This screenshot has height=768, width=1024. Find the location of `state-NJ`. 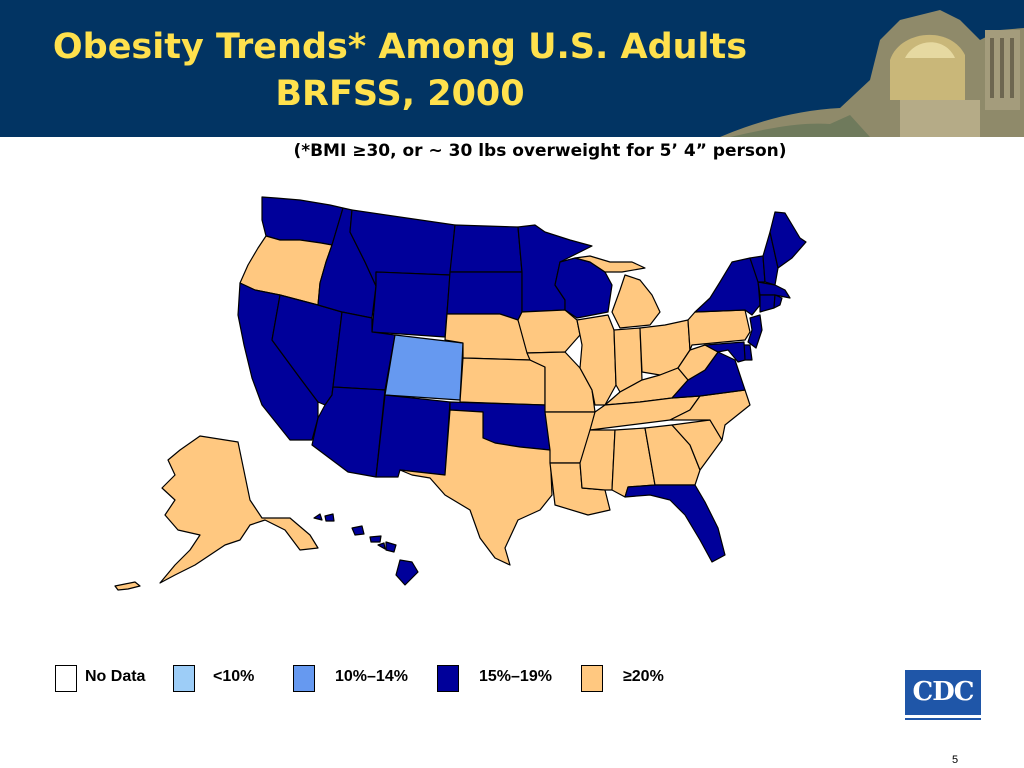

state-NJ is located at coordinates (755, 331).